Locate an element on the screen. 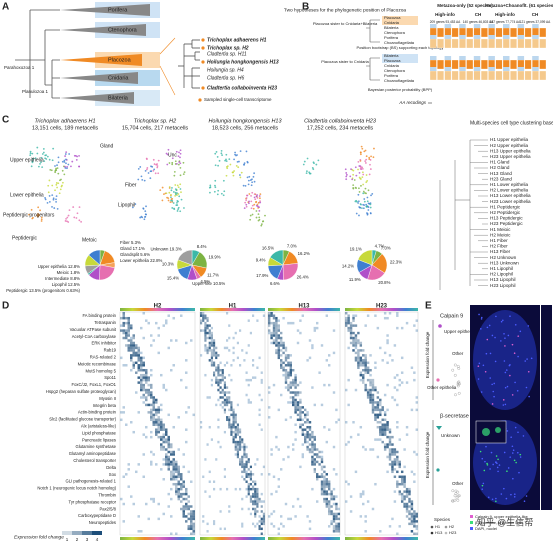 This screenshot has height=549, width=553. clade-name: Placozoa is located at coordinates (120, 60).